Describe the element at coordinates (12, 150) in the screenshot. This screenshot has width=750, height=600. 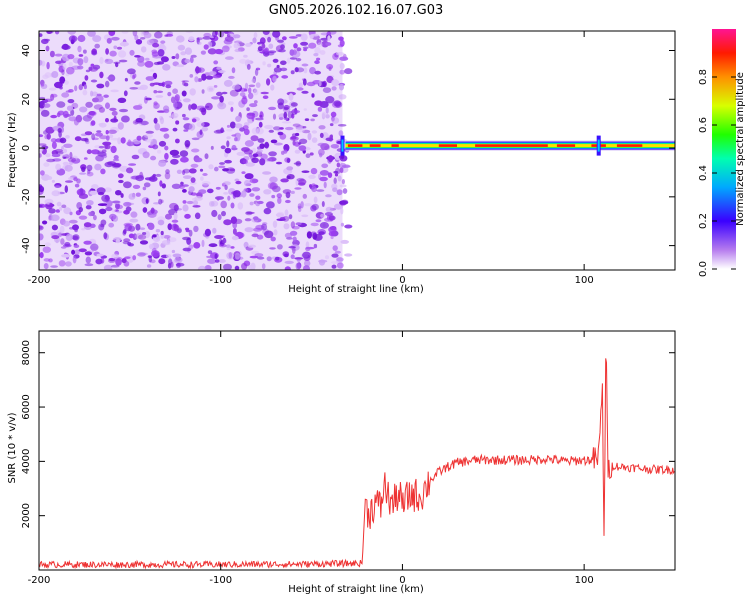
I see `heatmap-ylabel: Frequency (Hz)` at that location.